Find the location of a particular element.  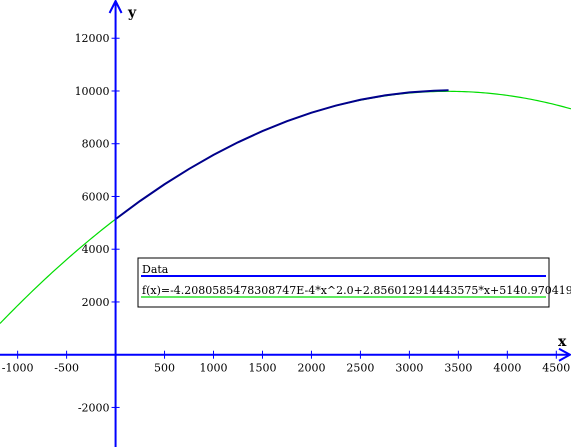

x-tick-label: 2000 is located at coordinates (311, 368).